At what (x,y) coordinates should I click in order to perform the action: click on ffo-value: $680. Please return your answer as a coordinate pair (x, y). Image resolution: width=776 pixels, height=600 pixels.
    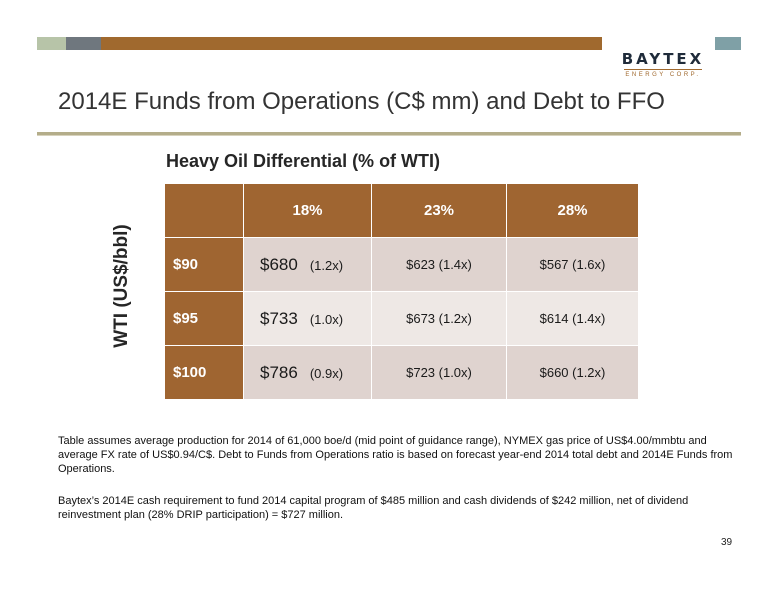
    Looking at the image, I should click on (279, 264).